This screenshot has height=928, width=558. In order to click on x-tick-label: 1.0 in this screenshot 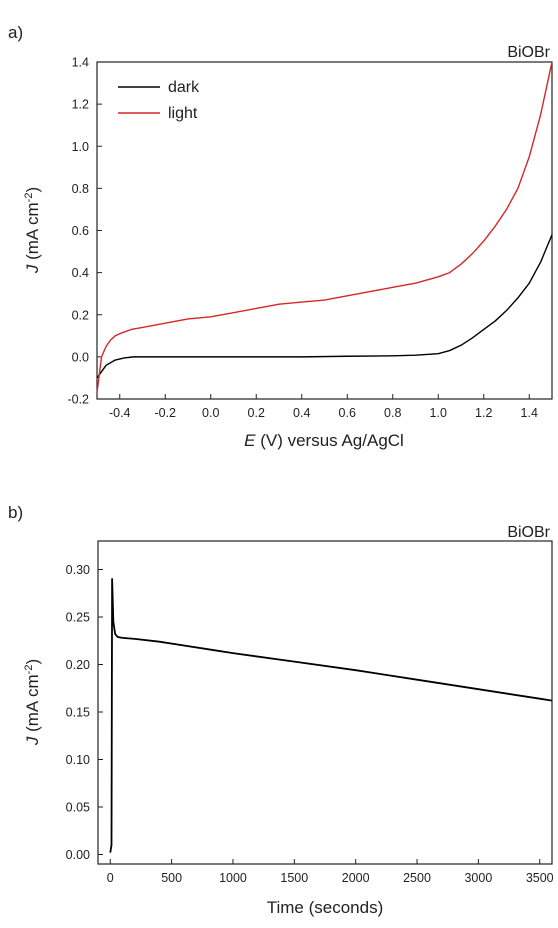, I will do `click(438, 413)`.